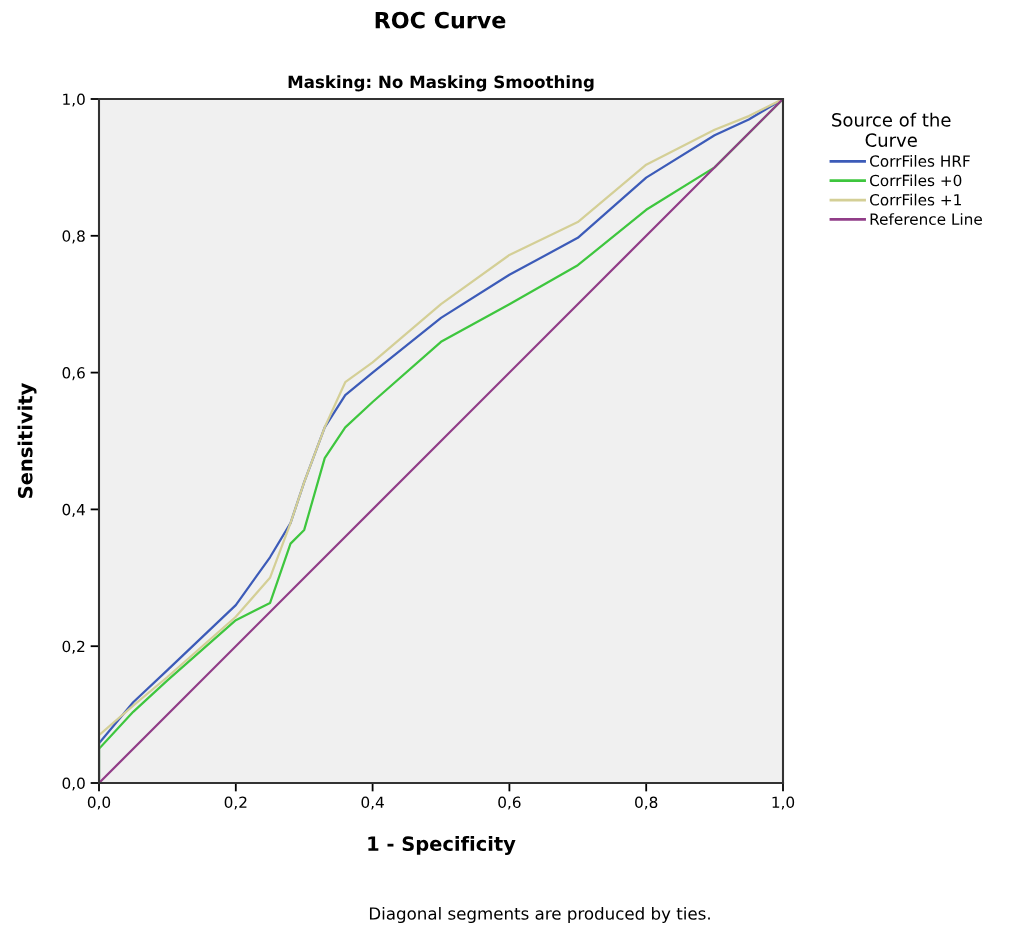  I want to click on chart-subtitle: Masking: No Masking Smoothing, so click(441, 83).